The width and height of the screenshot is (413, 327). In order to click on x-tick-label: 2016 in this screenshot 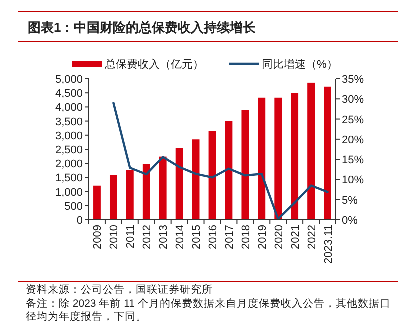, I will do `click(214, 237)`.